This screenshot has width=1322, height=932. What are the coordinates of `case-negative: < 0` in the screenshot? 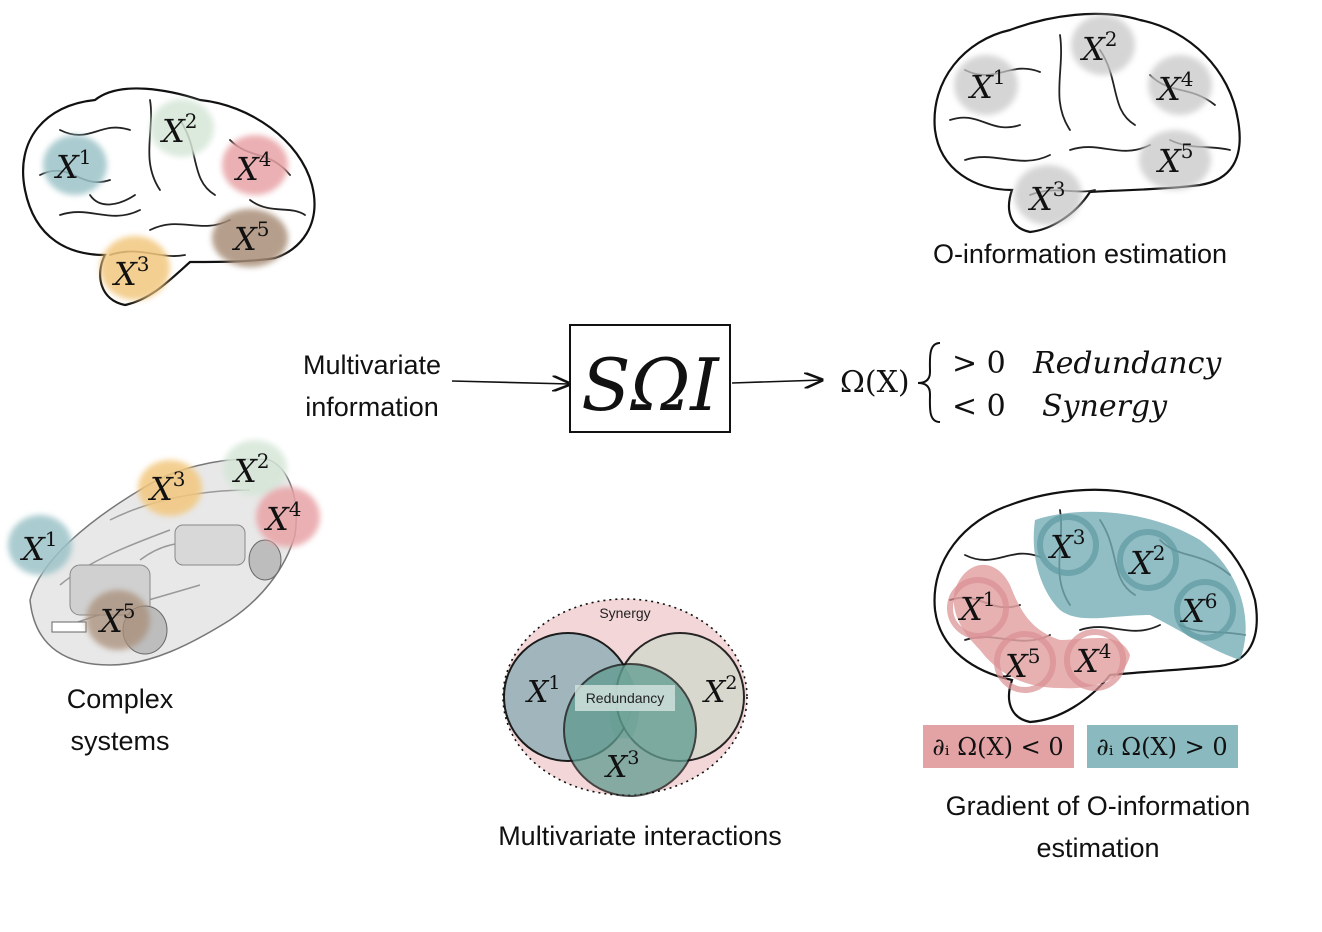 It's located at (979, 406).